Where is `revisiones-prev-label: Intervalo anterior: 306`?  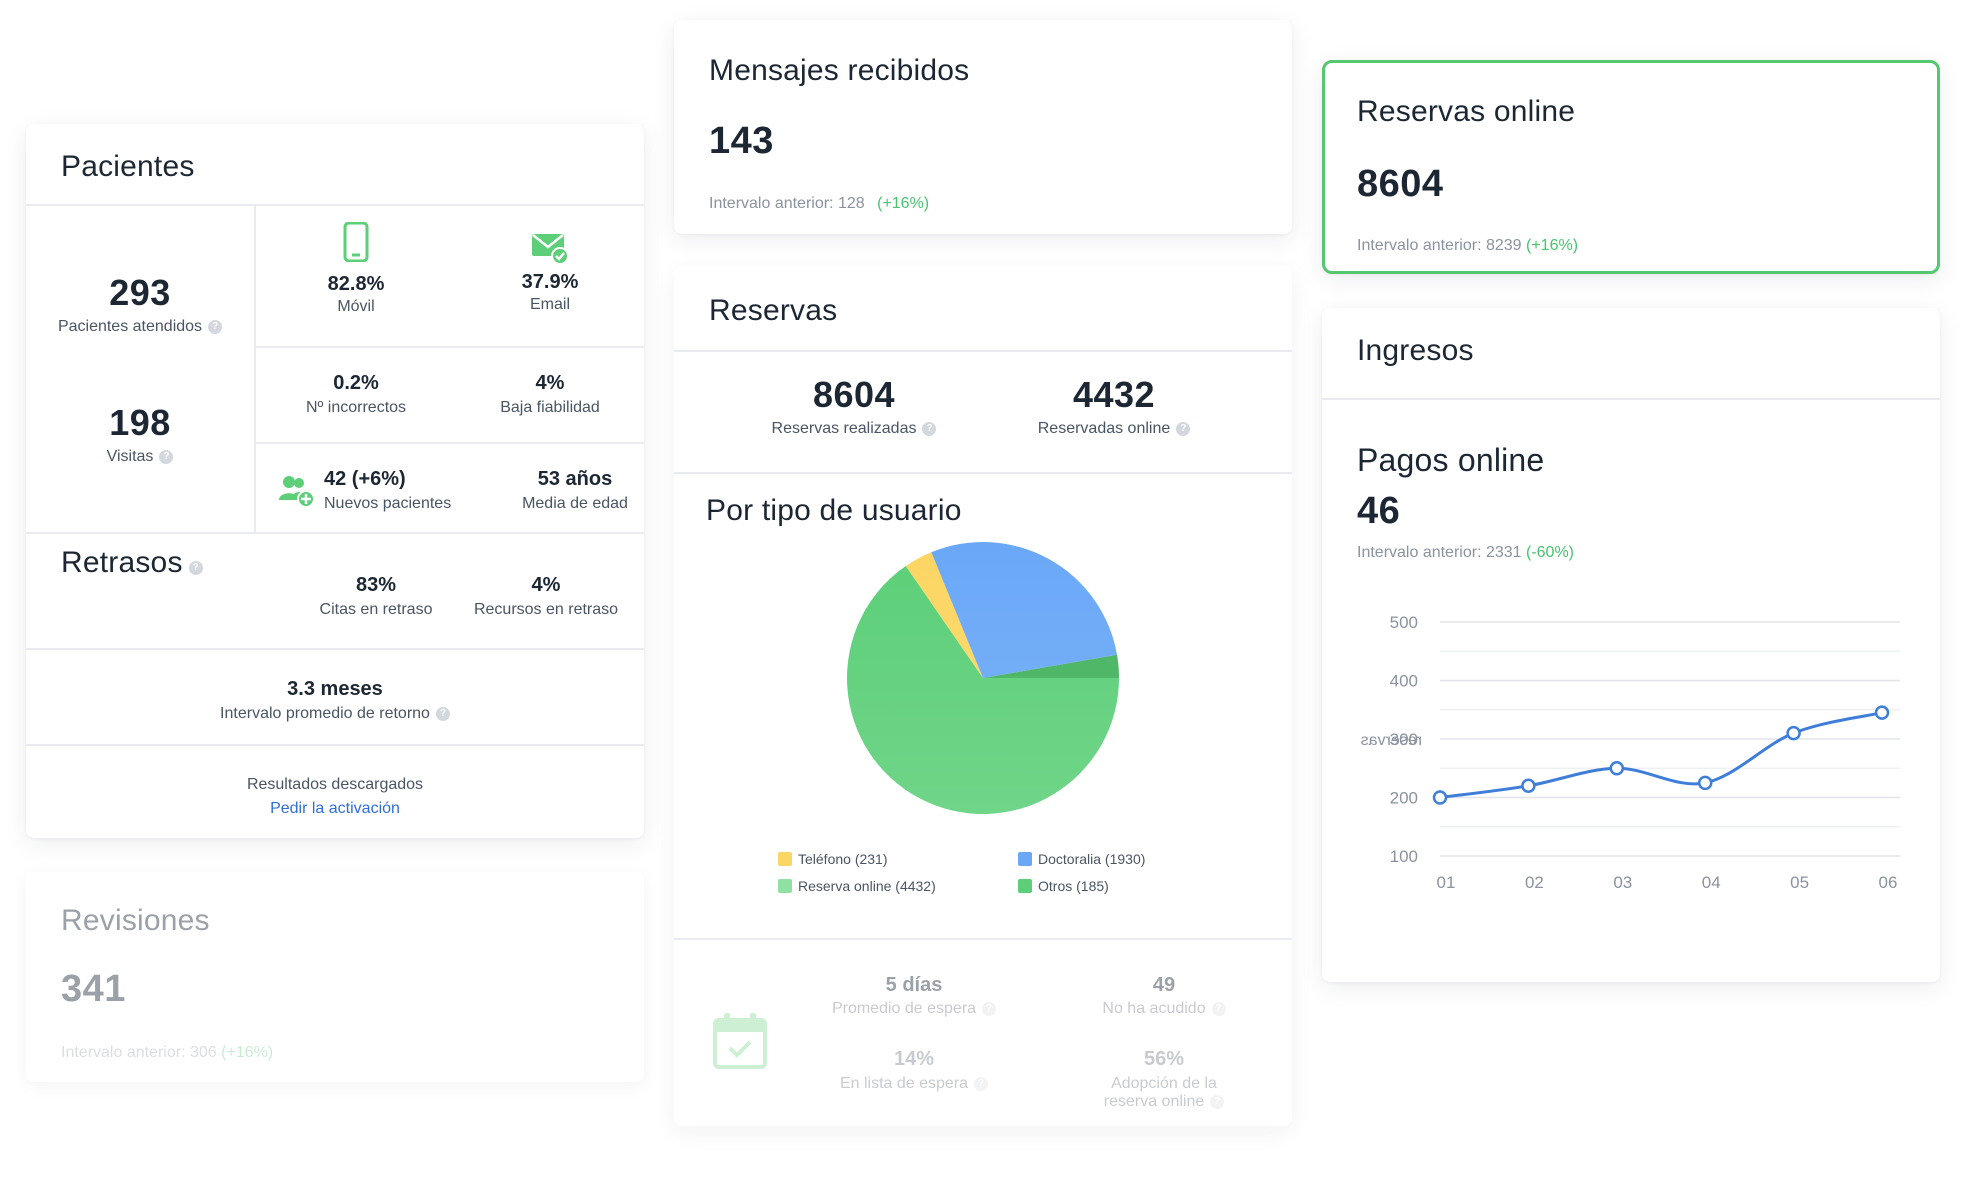 revisiones-prev-label: Intervalo anterior: 306 is located at coordinates (139, 1052).